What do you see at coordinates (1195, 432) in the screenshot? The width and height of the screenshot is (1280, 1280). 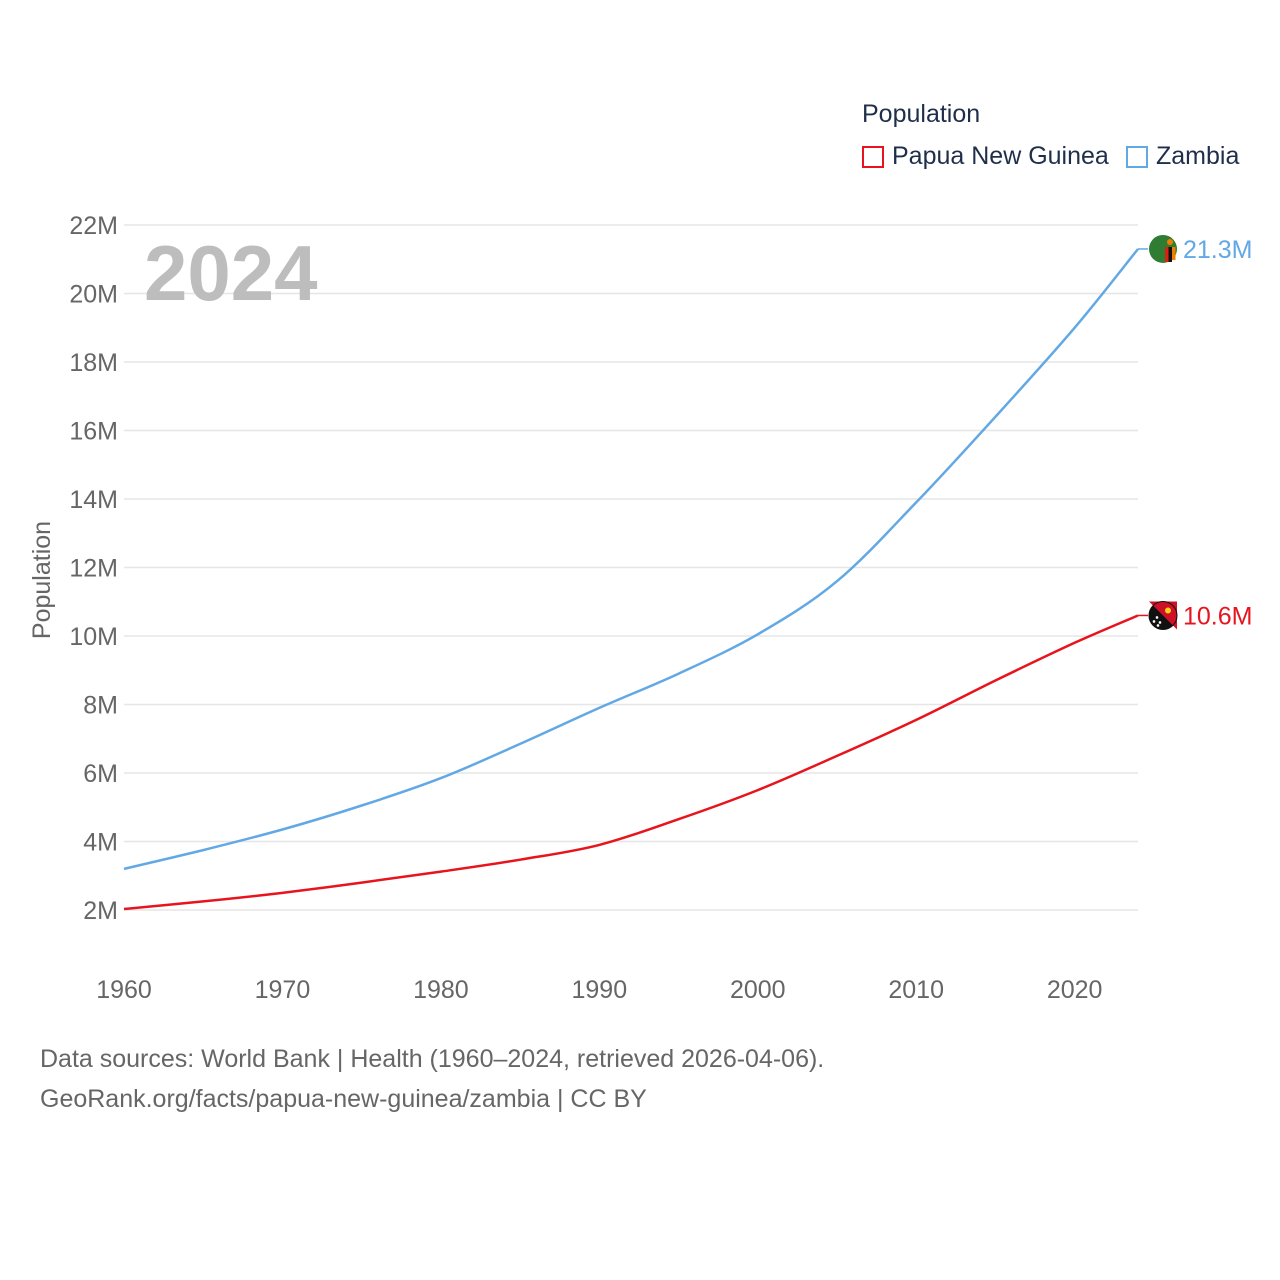 I see `series-end-markers: 10.6M 21.3M` at bounding box center [1195, 432].